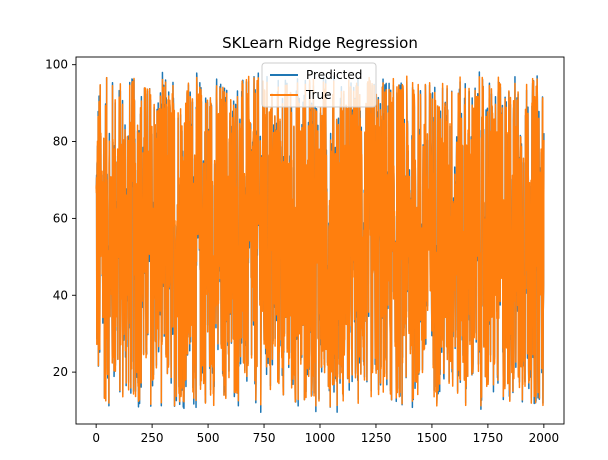  I want to click on x-tick-label: 2000, so click(544, 438).